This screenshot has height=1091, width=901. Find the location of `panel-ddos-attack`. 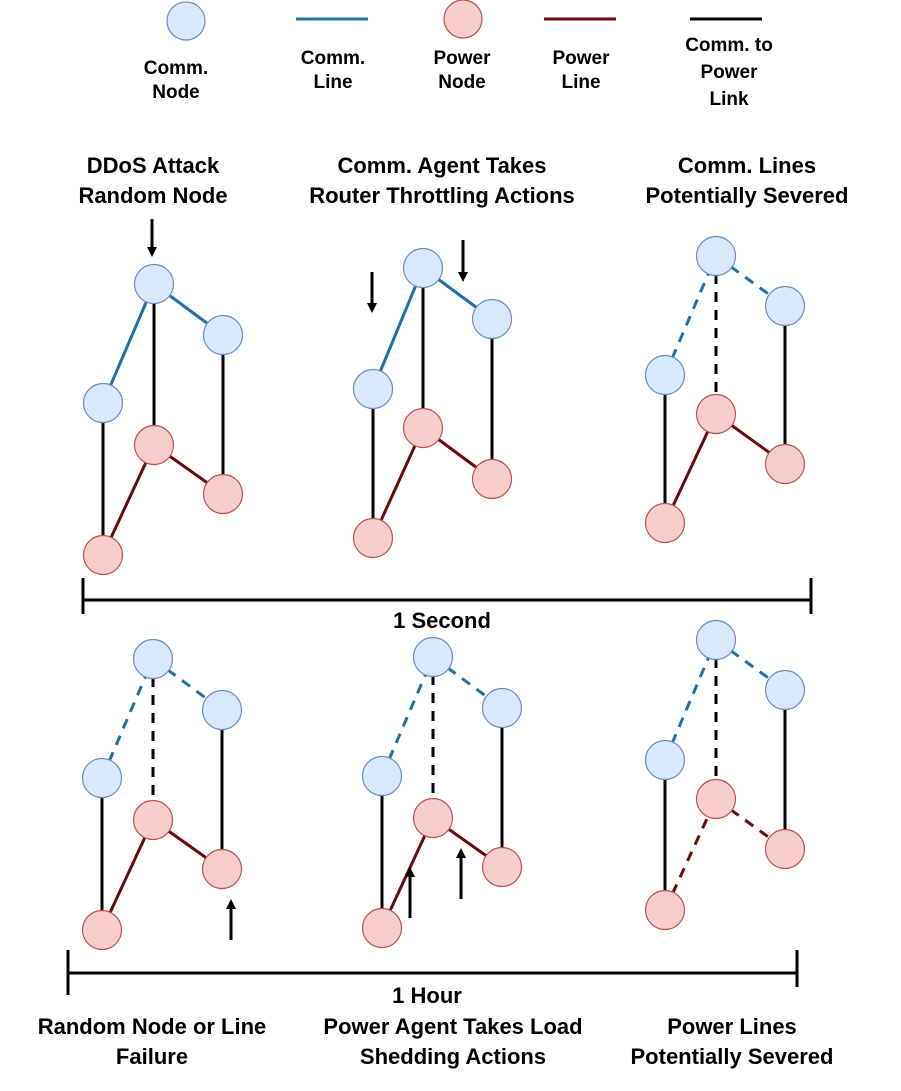

panel-ddos-attack is located at coordinates (163, 397).